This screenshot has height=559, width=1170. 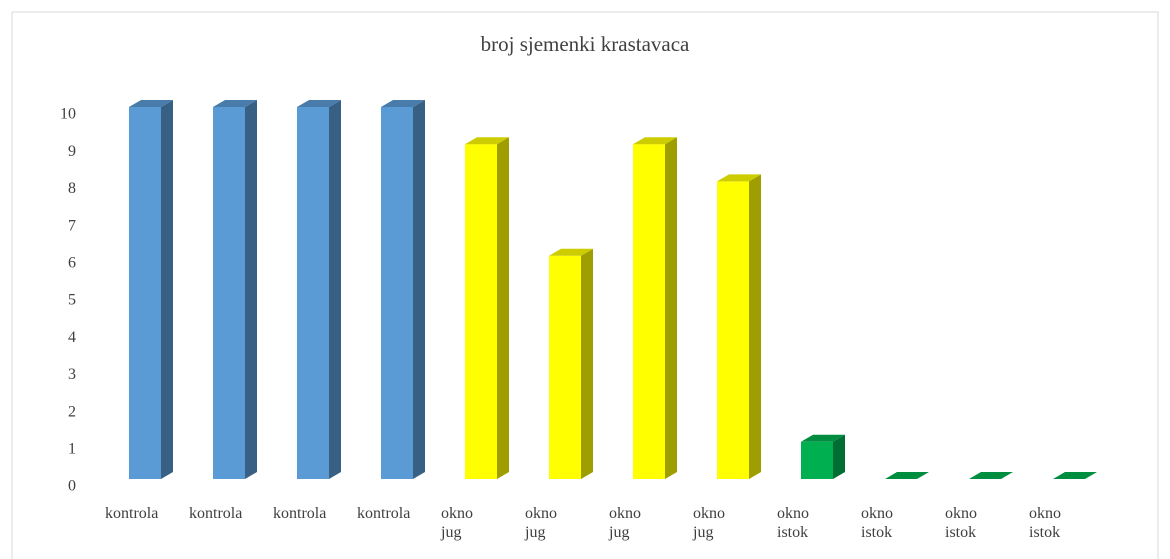 What do you see at coordinates (72, 151) in the screenshot?
I see `y-tick-label: 9` at bounding box center [72, 151].